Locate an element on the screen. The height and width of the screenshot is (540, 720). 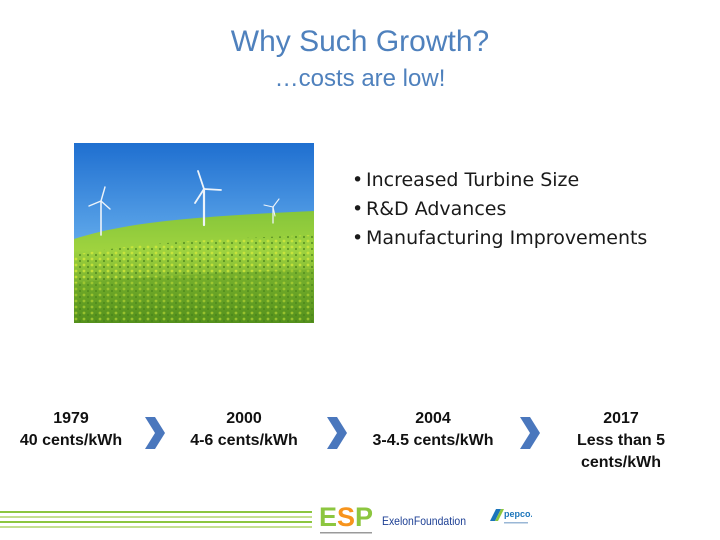
timeline-item-1979: 1979 40 cents/kWh is located at coordinates (71, 430).